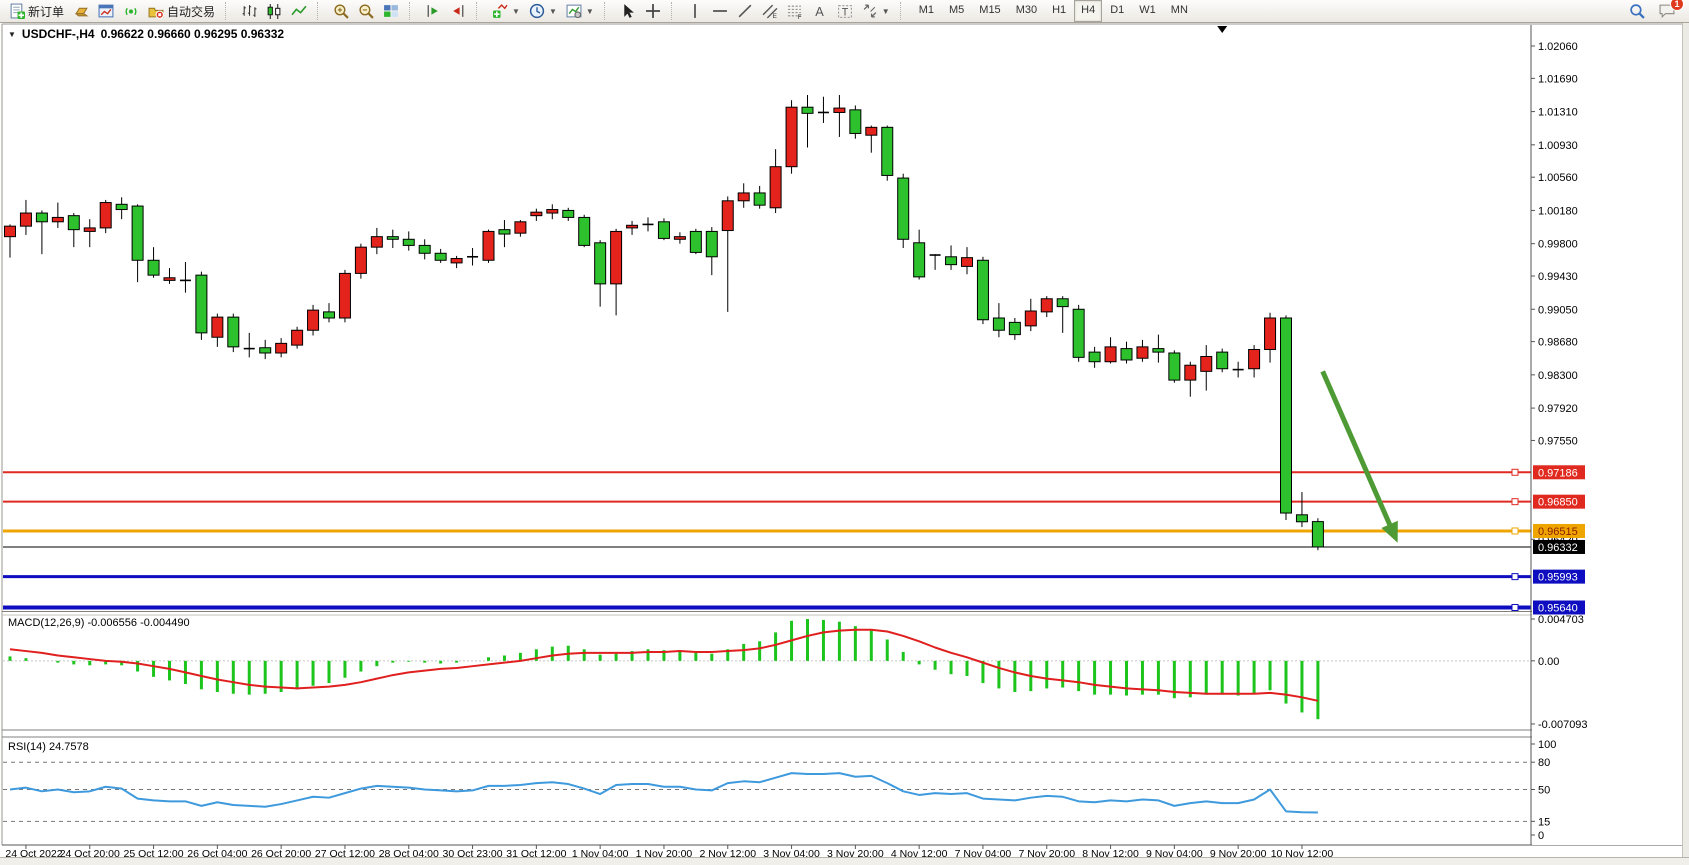 The height and width of the screenshot is (865, 1689). I want to click on zoom-in-icon, so click(341, 11).